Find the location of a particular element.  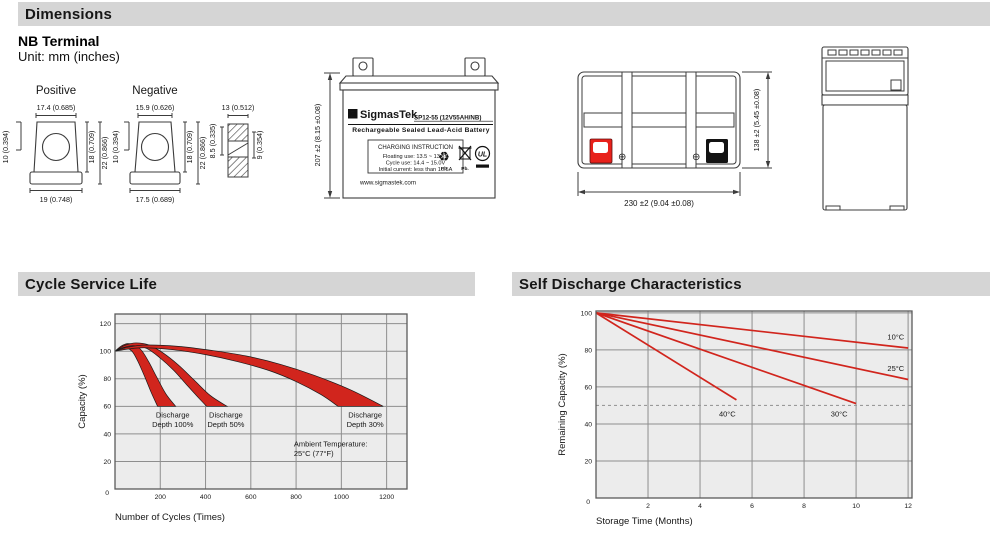

y-tick-label: 60 is located at coordinates (588, 387).